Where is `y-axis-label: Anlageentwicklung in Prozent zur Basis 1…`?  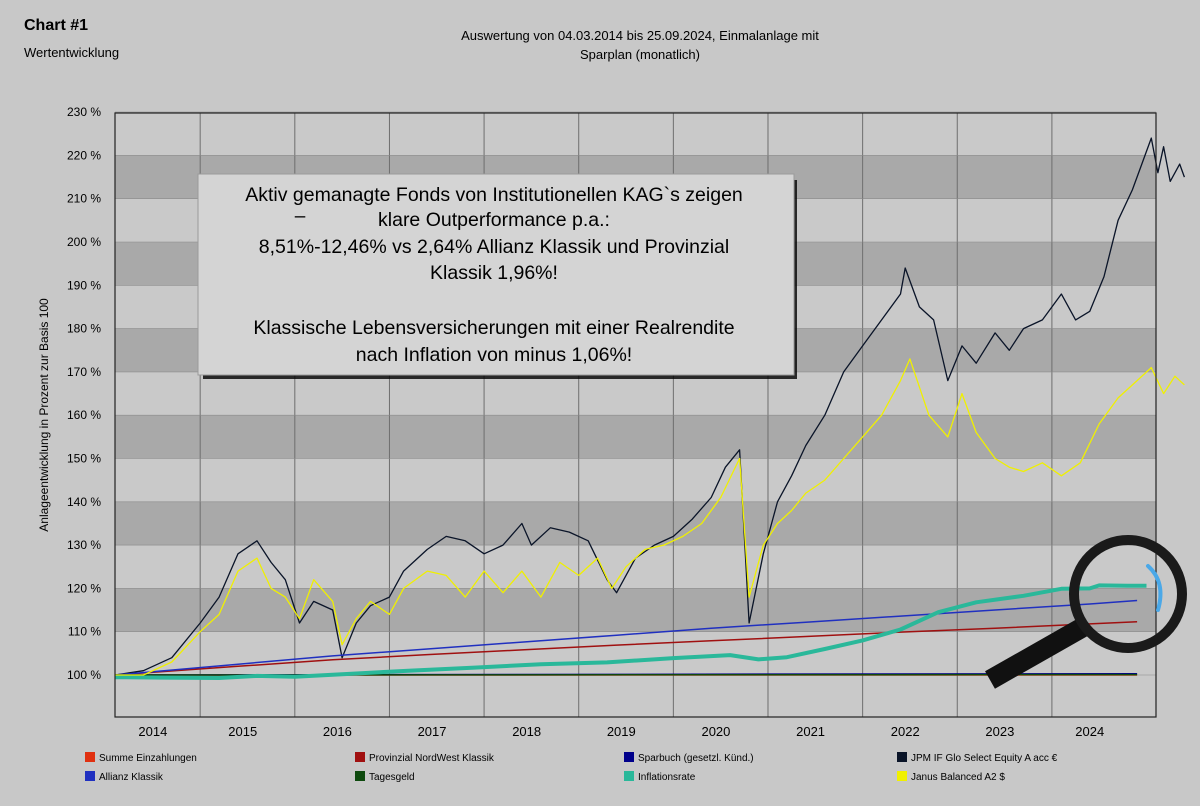
y-axis-label: Anlageentwicklung in Prozent zur Basis 1… is located at coordinates (44, 415).